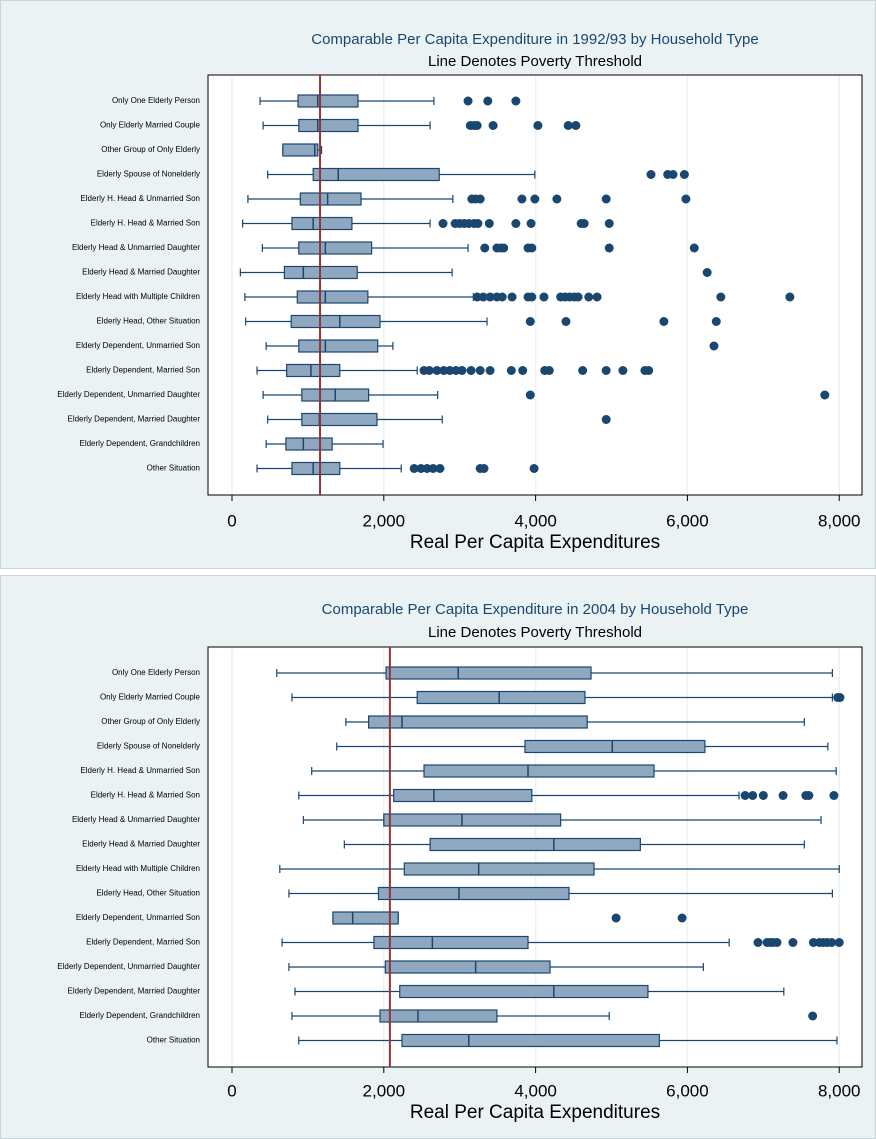  I want to click on category-label: Elderly H. Head & Unmarried Son, so click(140, 770).